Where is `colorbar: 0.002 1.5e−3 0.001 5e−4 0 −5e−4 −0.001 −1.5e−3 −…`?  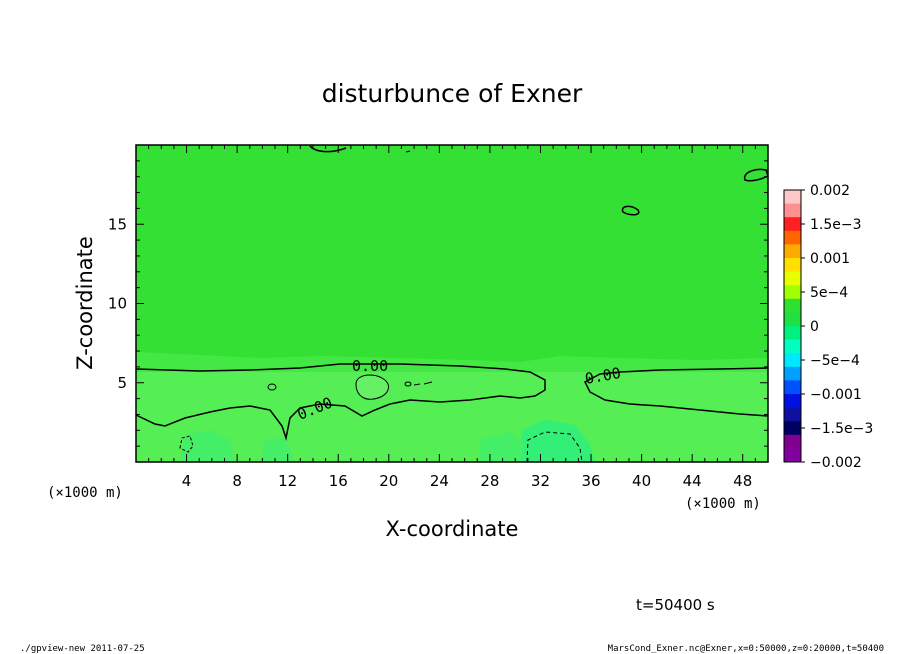 colorbar: 0.002 1.5e−3 0.001 5e−4 0 −5e−4 −0.001 −1.5e−3 −… is located at coordinates (828, 327).